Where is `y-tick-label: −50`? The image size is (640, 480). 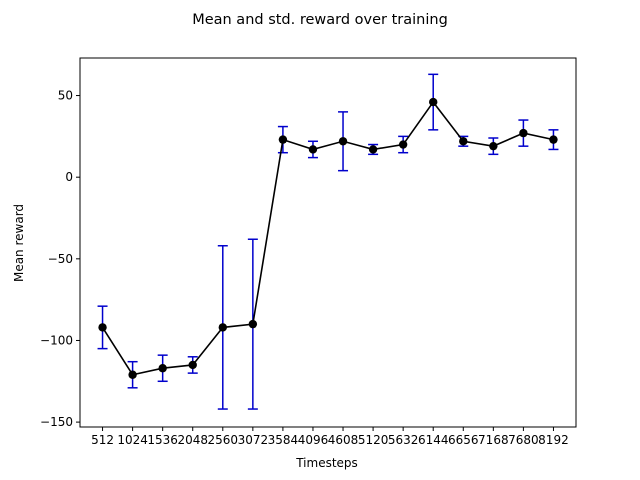
y-tick-label: −50 is located at coordinates (60, 259).